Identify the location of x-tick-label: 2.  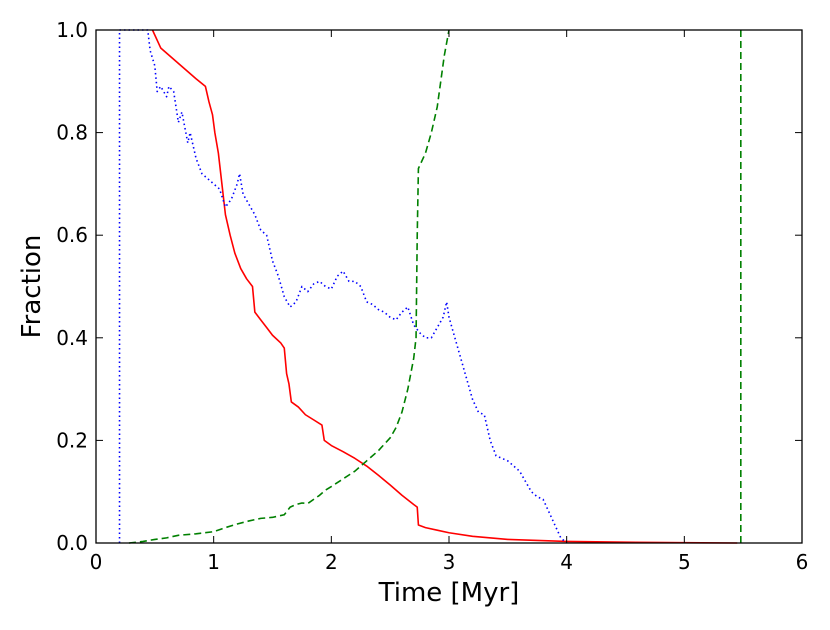
(331, 562).